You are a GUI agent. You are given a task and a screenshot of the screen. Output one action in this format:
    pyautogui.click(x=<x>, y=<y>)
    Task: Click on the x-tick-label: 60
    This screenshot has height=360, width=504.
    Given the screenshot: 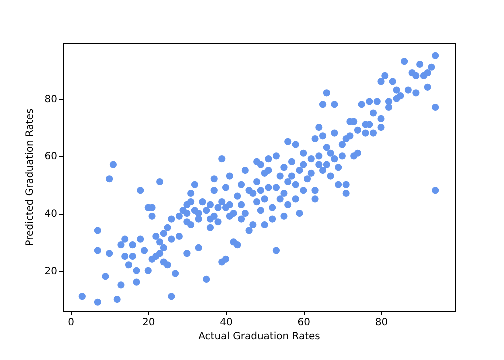 What is the action you would take?
    pyautogui.click(x=304, y=323)
    